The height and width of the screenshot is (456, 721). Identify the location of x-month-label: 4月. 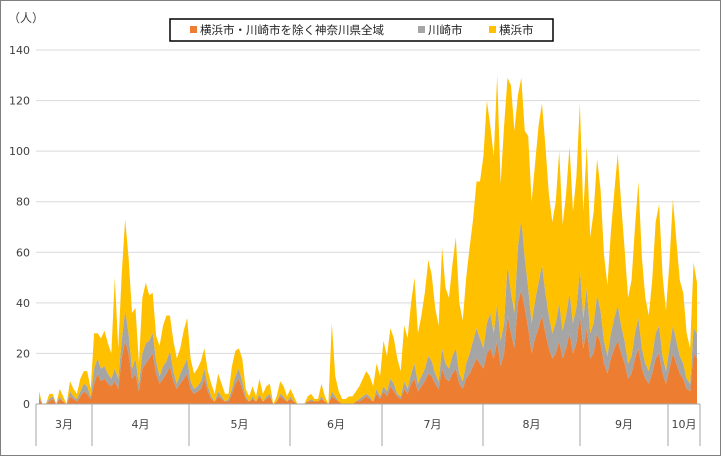
(141, 424).